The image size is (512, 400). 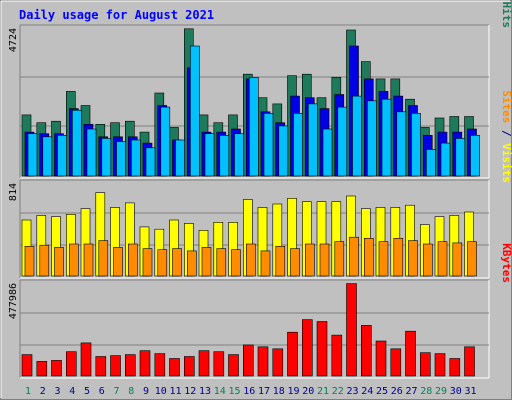 What do you see at coordinates (367, 391) in the screenshot?
I see `x-tick-label-day-24: 24` at bounding box center [367, 391].